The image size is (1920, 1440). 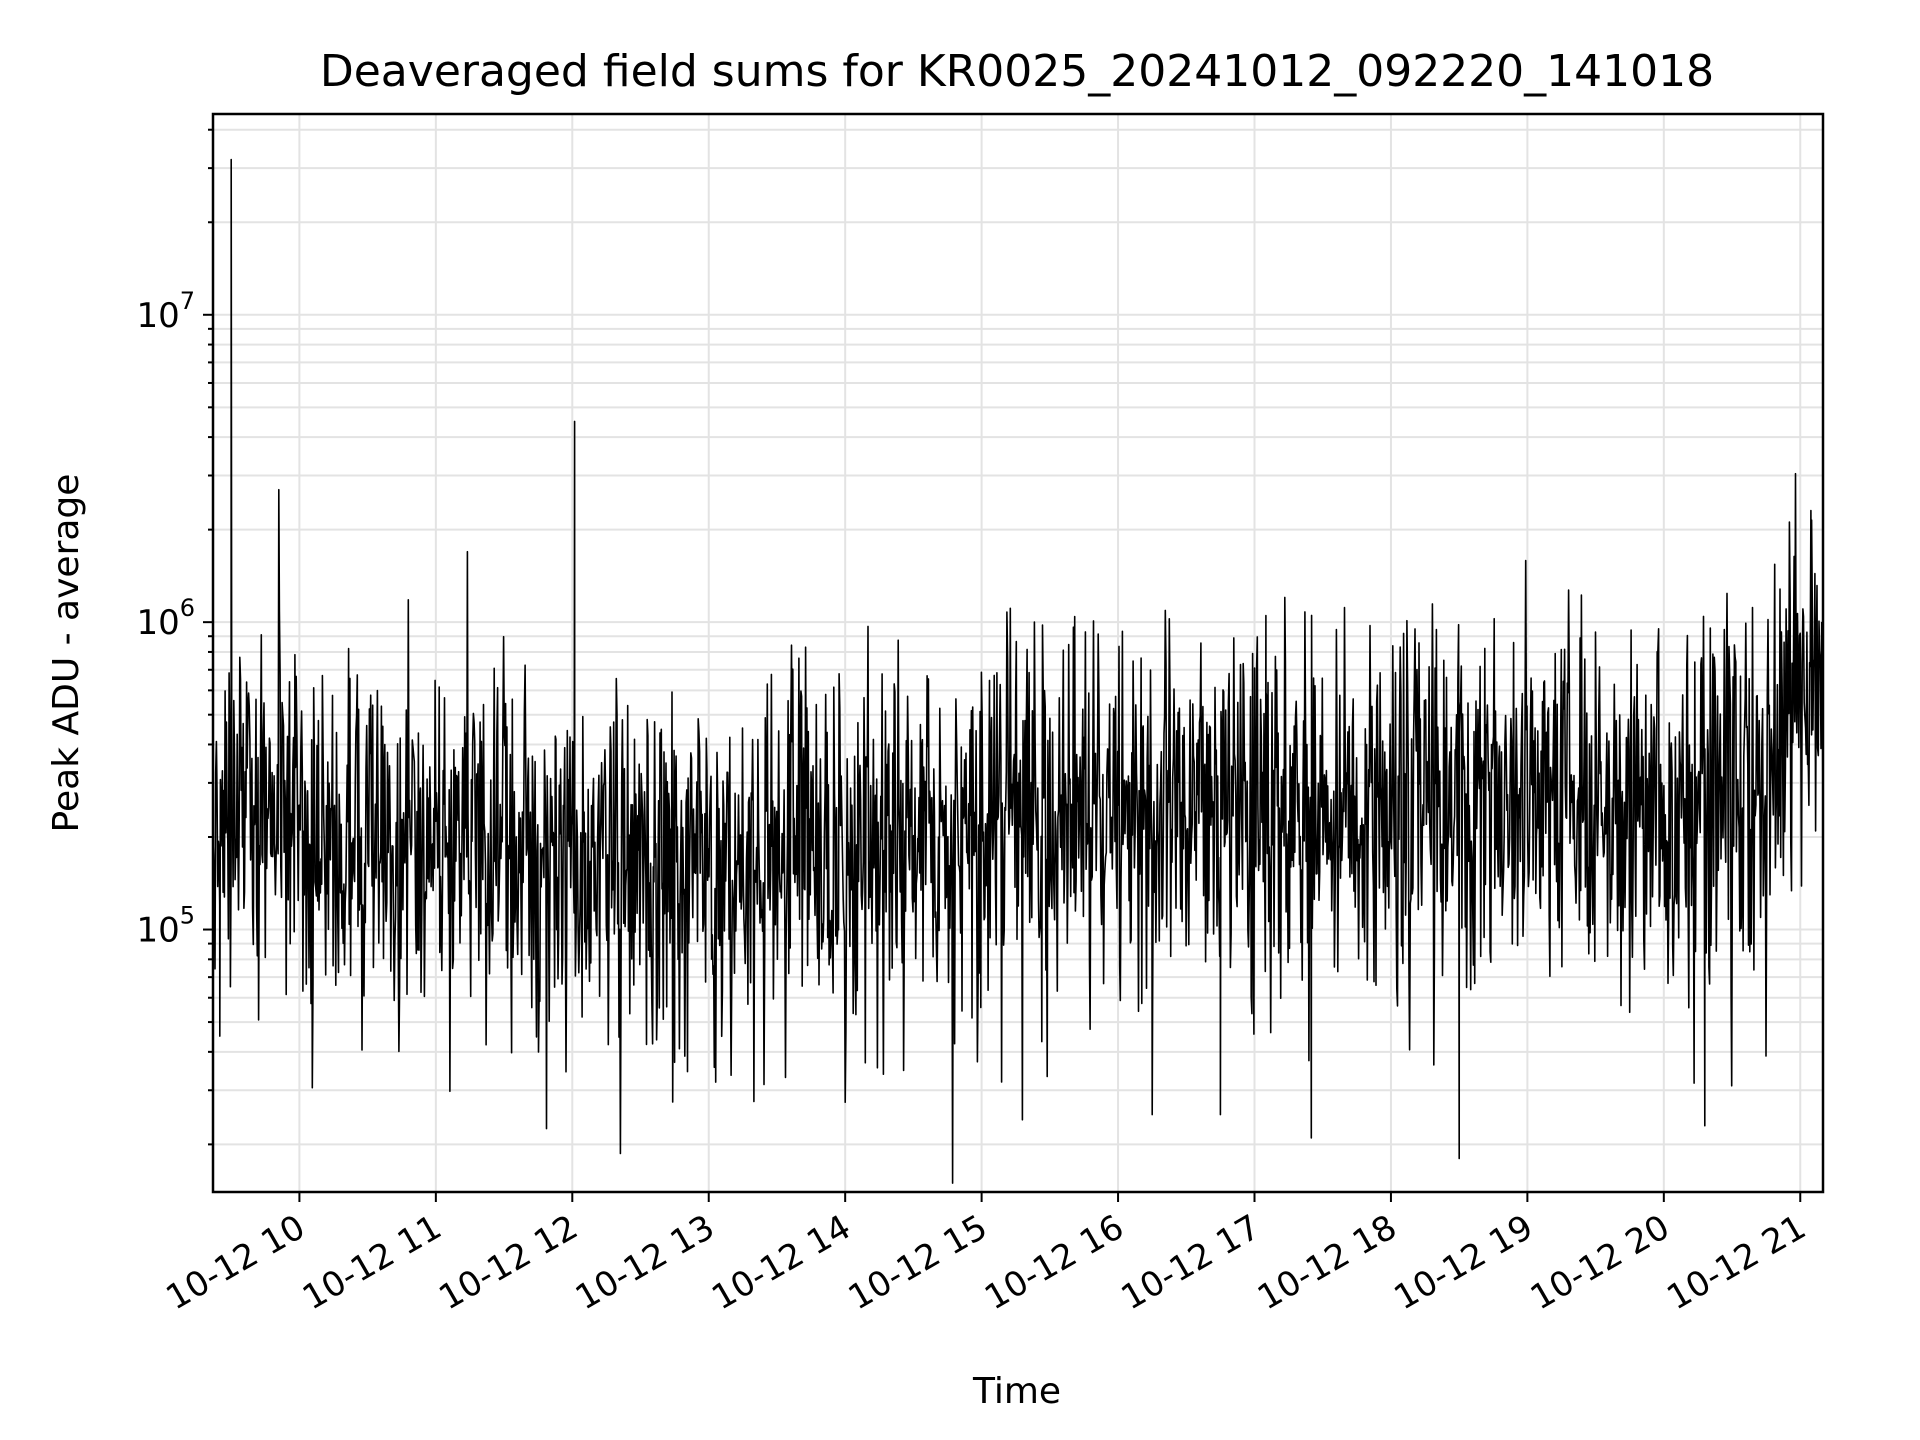 What do you see at coordinates (187, 916) in the screenshot?
I see `y-tick-exponent: 5` at bounding box center [187, 916].